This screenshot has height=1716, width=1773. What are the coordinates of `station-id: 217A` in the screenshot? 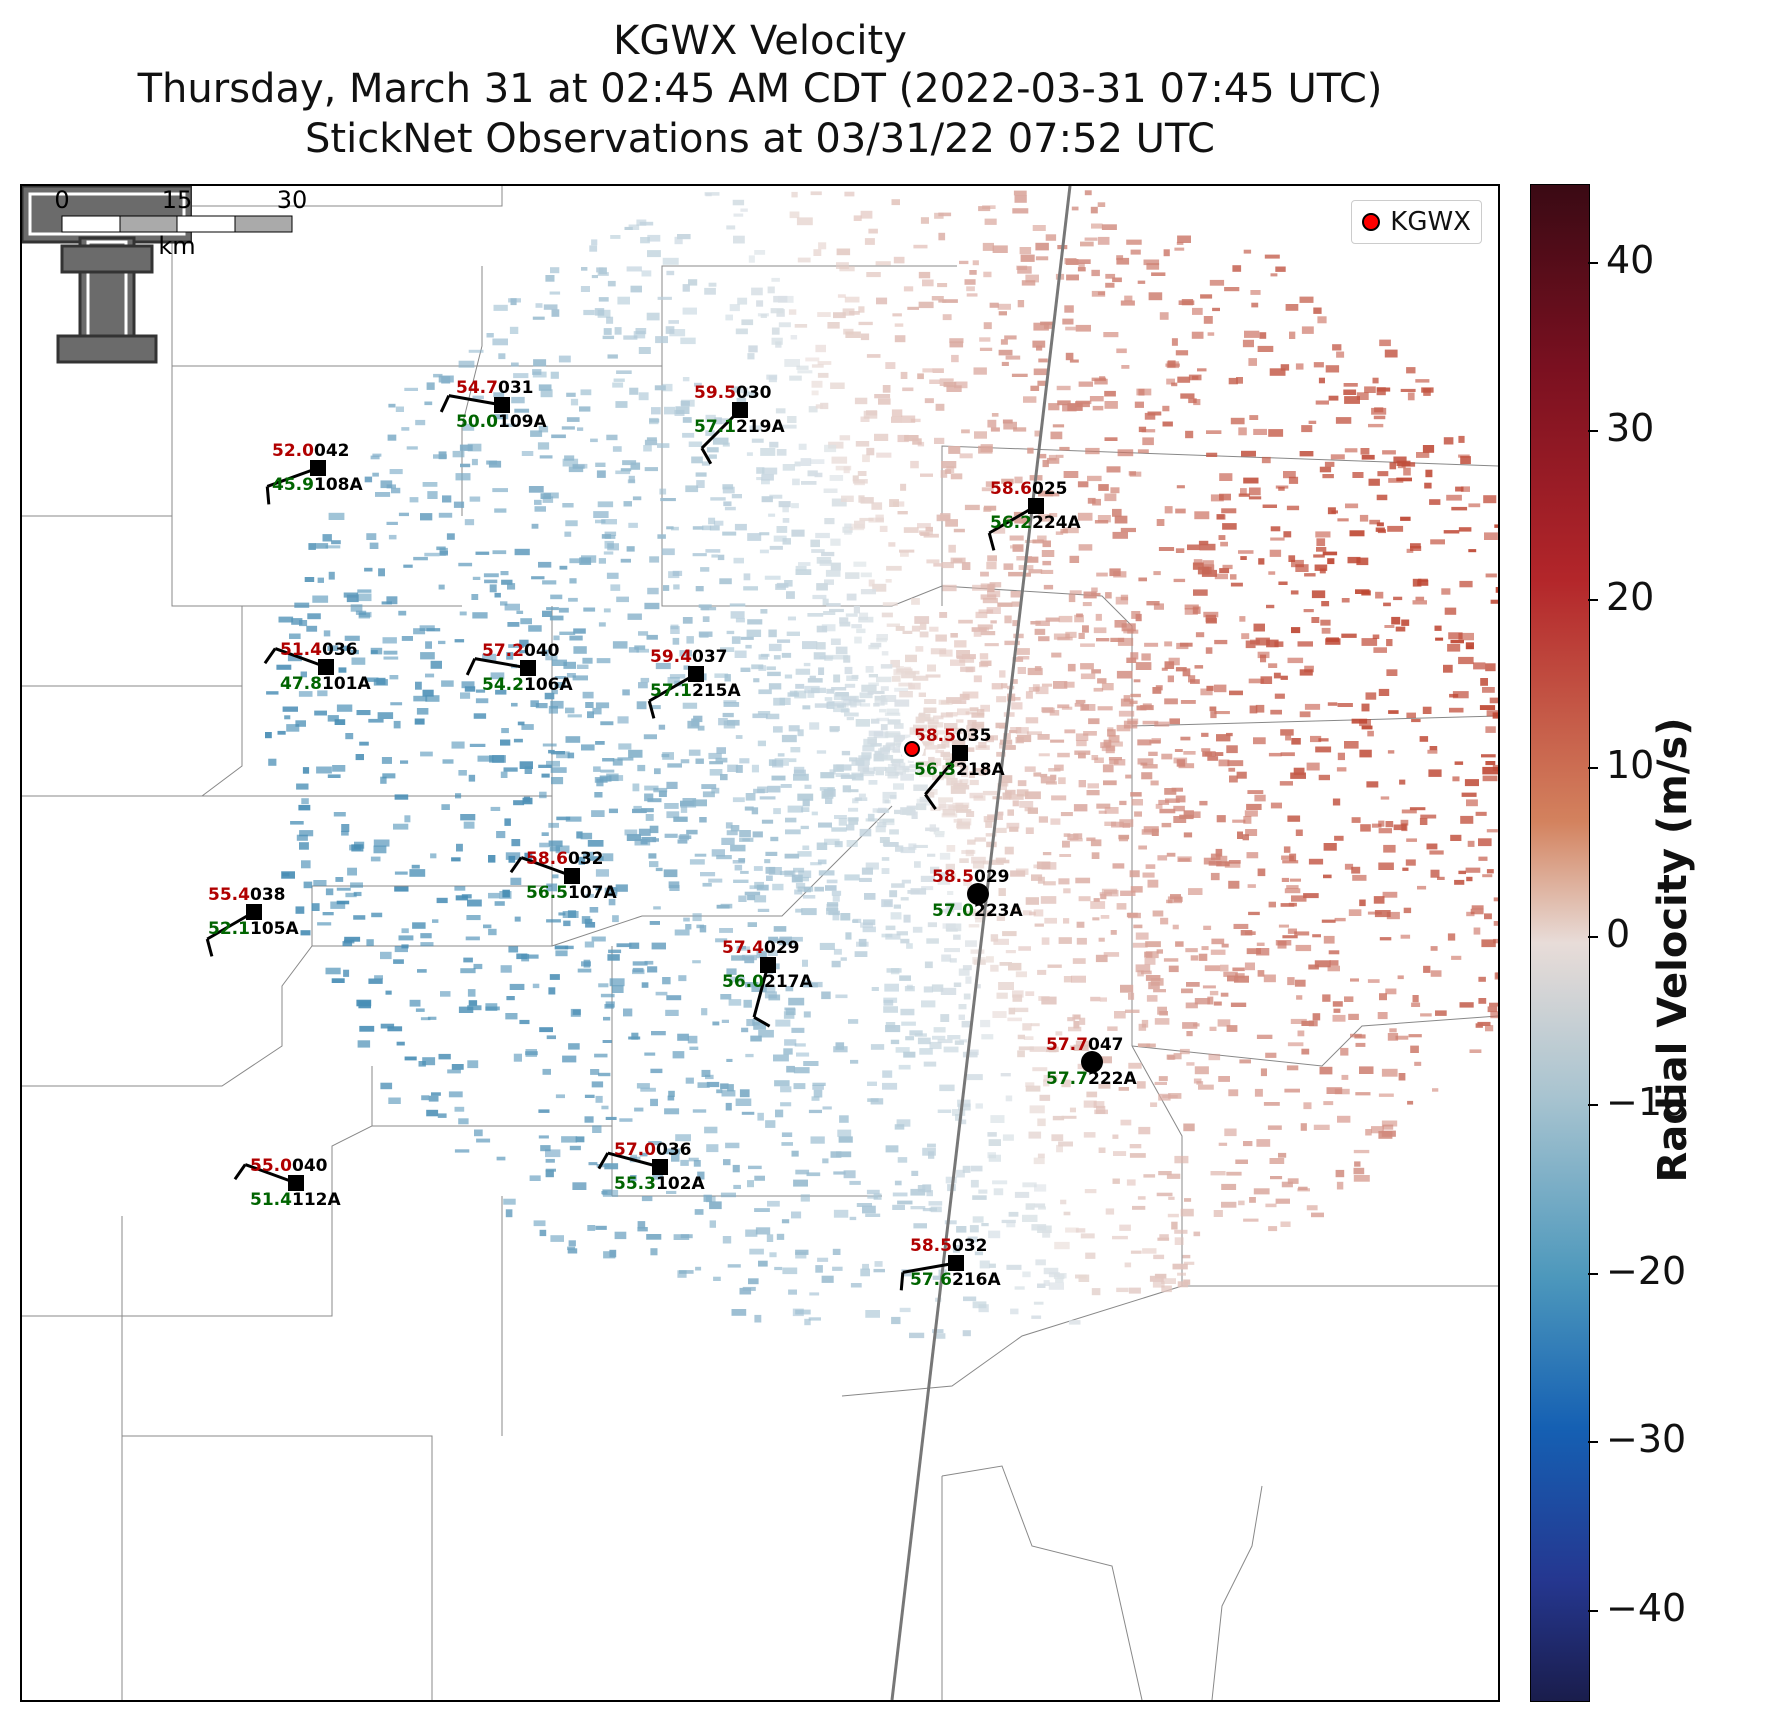 It's located at (788, 982).